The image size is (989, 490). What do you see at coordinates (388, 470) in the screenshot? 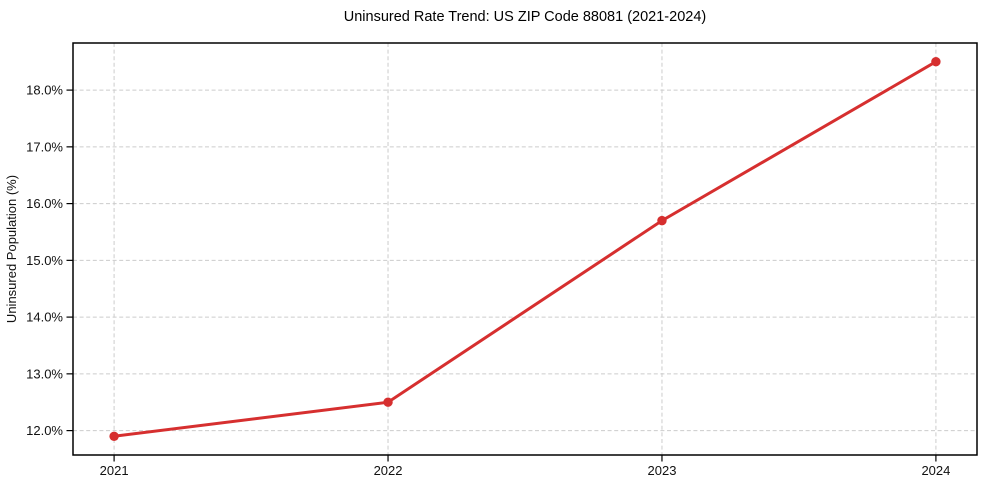
I see `x-tick-label: 2022` at bounding box center [388, 470].